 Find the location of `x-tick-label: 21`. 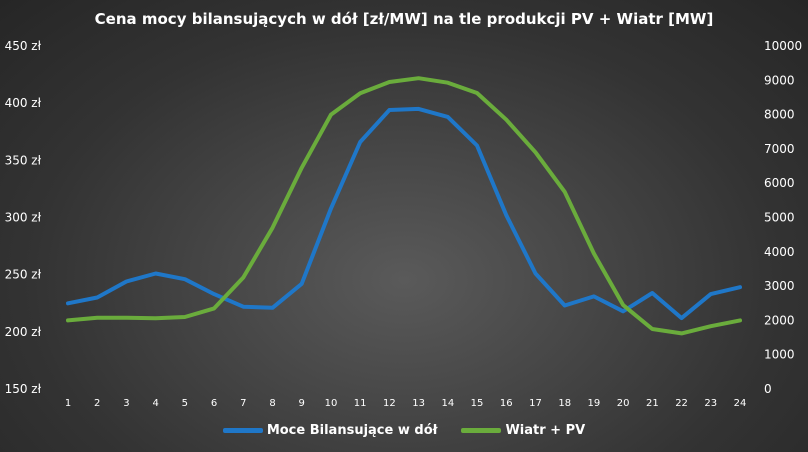

x-tick-label: 21 is located at coordinates (652, 403).